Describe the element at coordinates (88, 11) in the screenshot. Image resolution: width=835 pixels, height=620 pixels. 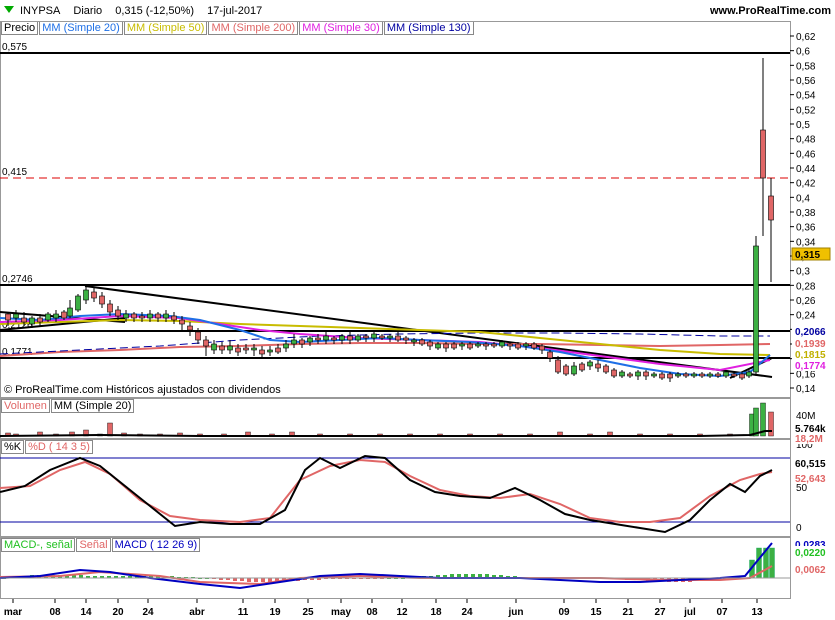
I see `period: Diario` at that location.